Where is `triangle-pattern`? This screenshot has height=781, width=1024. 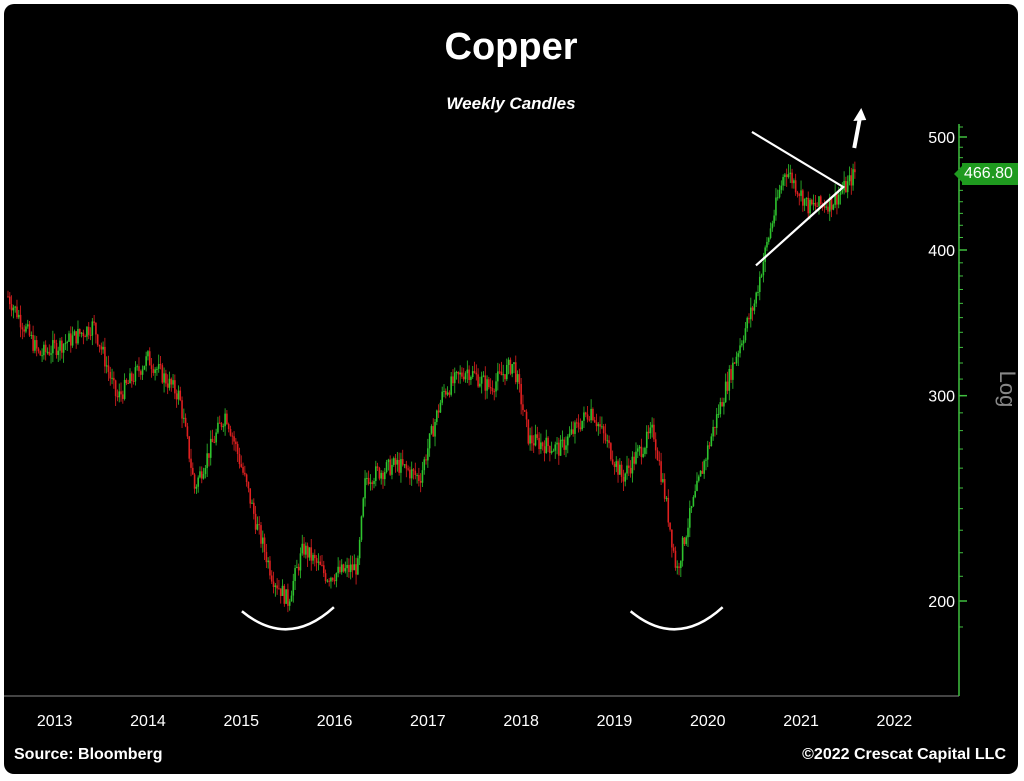 triangle-pattern is located at coordinates (798, 199).